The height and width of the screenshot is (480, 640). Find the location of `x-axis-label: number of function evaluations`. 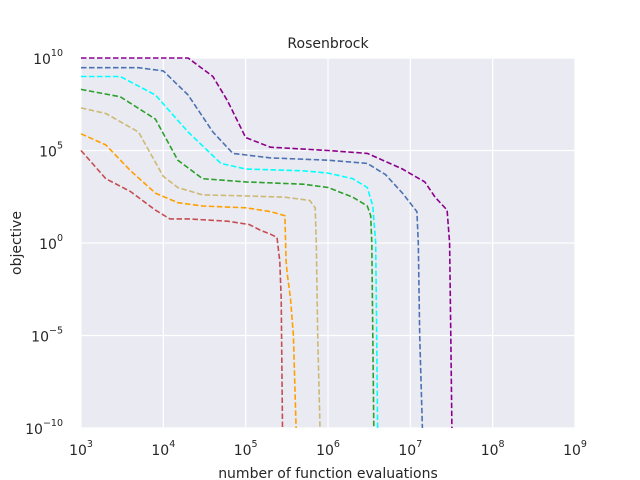

x-axis-label: number of function evaluations is located at coordinates (328, 473).